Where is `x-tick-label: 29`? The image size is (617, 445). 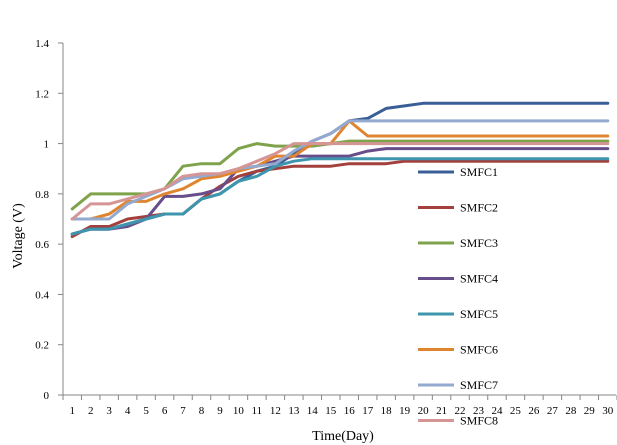
x-tick-label: 29 is located at coordinates (590, 411).